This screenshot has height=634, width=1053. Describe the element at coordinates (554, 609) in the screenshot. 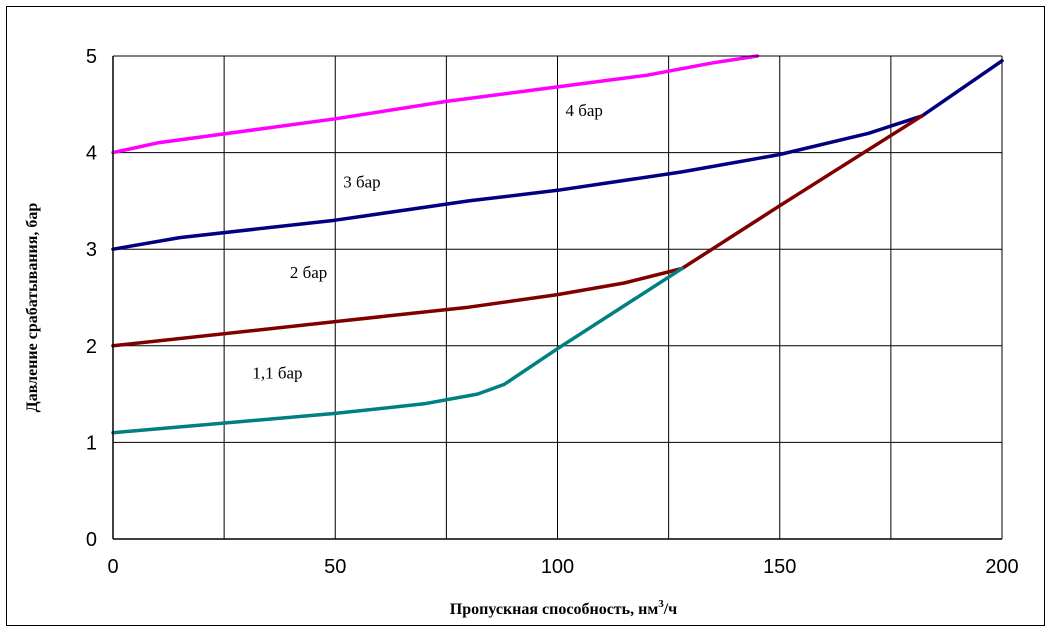

I see `x-axis-title-main: Пропускная способность, нм` at that location.